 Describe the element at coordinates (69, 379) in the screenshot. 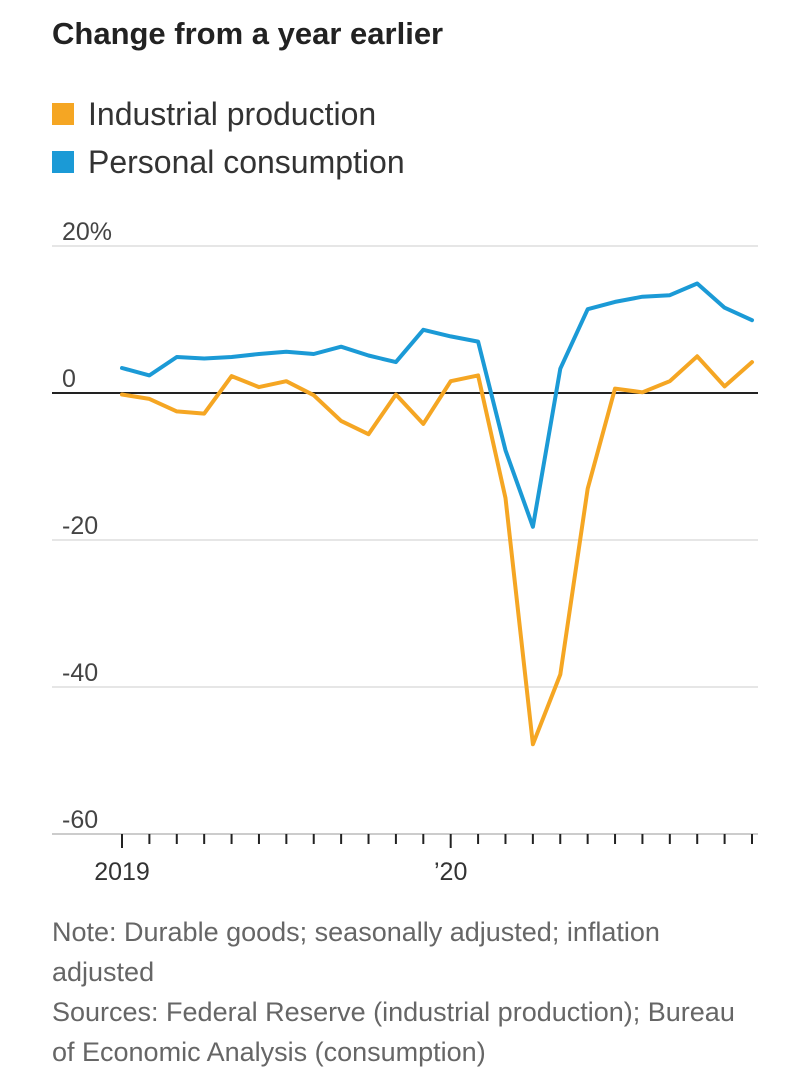

I see `y-tick-label: 0` at that location.